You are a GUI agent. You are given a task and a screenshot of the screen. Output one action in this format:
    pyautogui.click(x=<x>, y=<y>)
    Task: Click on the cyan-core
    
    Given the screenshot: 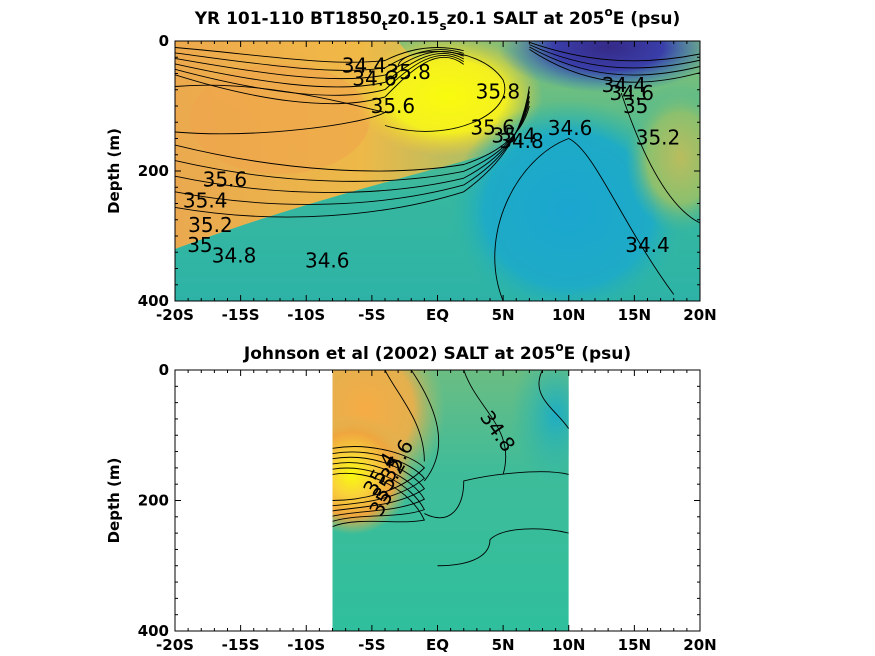 What is the action you would take?
    pyautogui.click(x=539, y=428)
    